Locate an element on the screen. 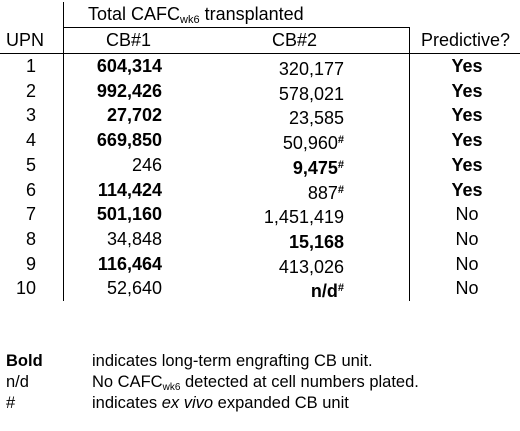 This screenshot has width=520, height=431. legend-key-hash: # is located at coordinates (11, 403).